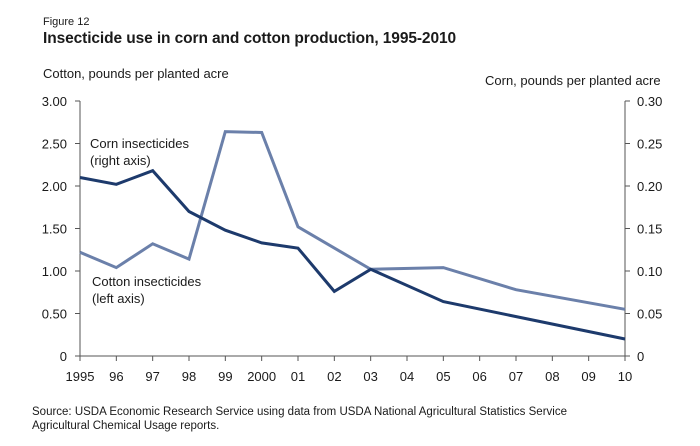 This screenshot has width=700, height=446. What do you see at coordinates (649, 271) in the screenshot?
I see `right-y-tick-label: 0.10` at bounding box center [649, 271].